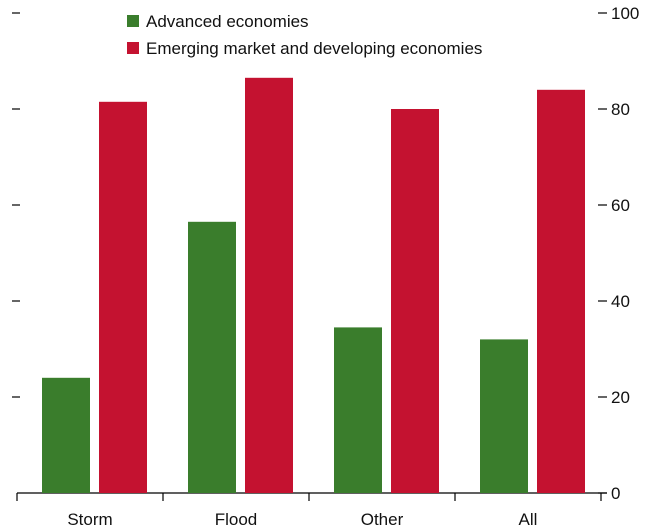 The height and width of the screenshot is (531, 662). Describe the element at coordinates (89, 519) in the screenshot. I see `category-label-0: Storm` at that location.